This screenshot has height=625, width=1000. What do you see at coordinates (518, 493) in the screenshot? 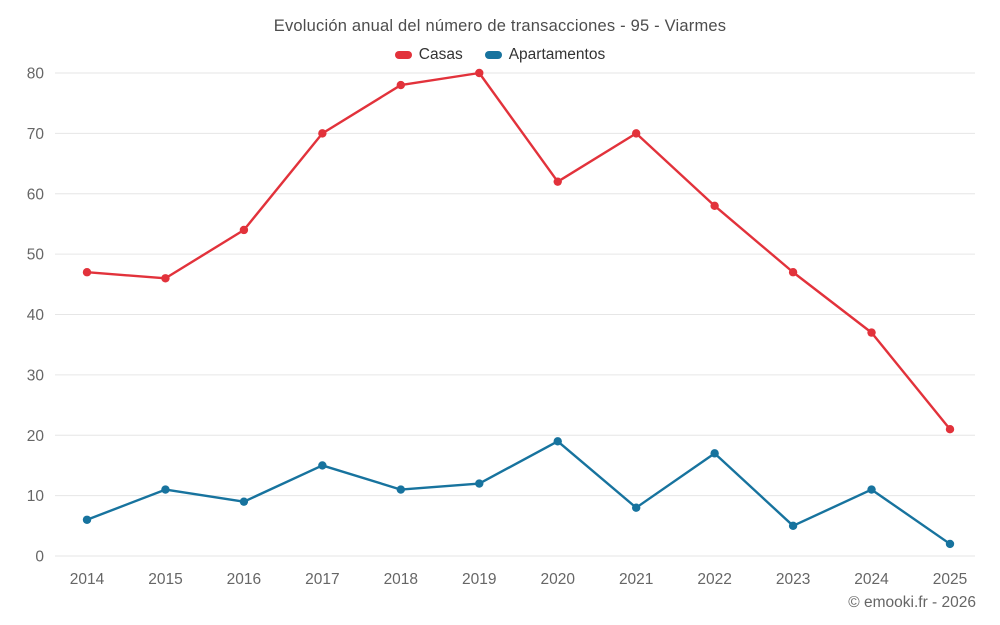
I see `series-line-apartamentos` at bounding box center [518, 493].